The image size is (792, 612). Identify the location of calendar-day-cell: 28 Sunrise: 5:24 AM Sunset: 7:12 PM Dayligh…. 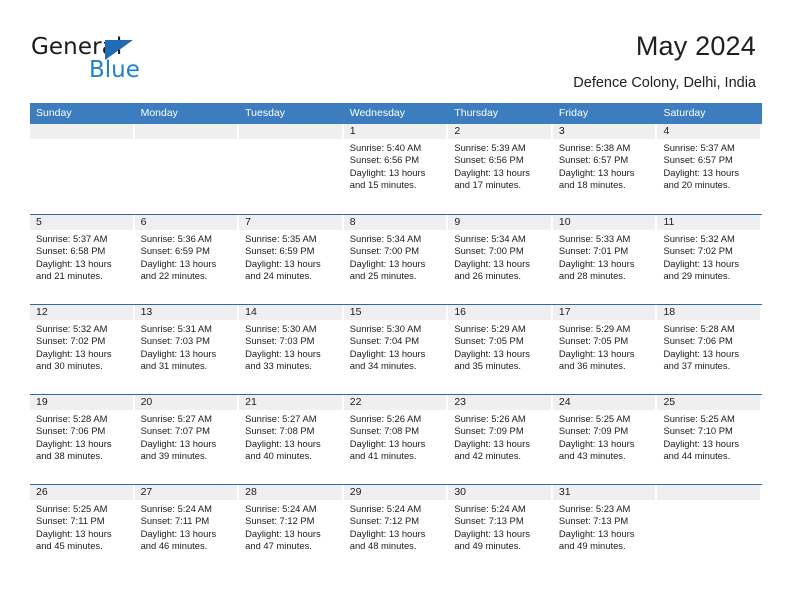
(291, 529).